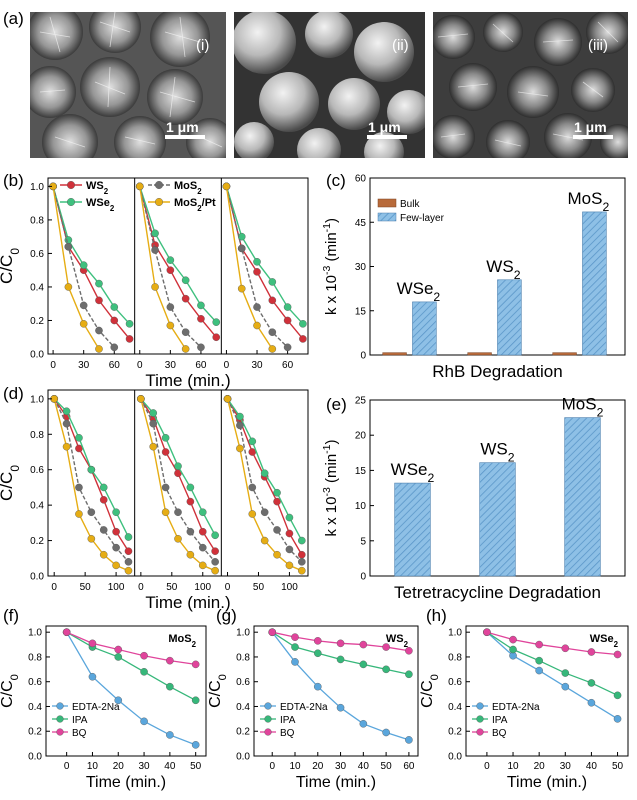 This screenshot has height=800, width=637. Describe the element at coordinates (330, 487) in the screenshot. I see `y-axis-label: k x 10-3 (min-1)` at that location.